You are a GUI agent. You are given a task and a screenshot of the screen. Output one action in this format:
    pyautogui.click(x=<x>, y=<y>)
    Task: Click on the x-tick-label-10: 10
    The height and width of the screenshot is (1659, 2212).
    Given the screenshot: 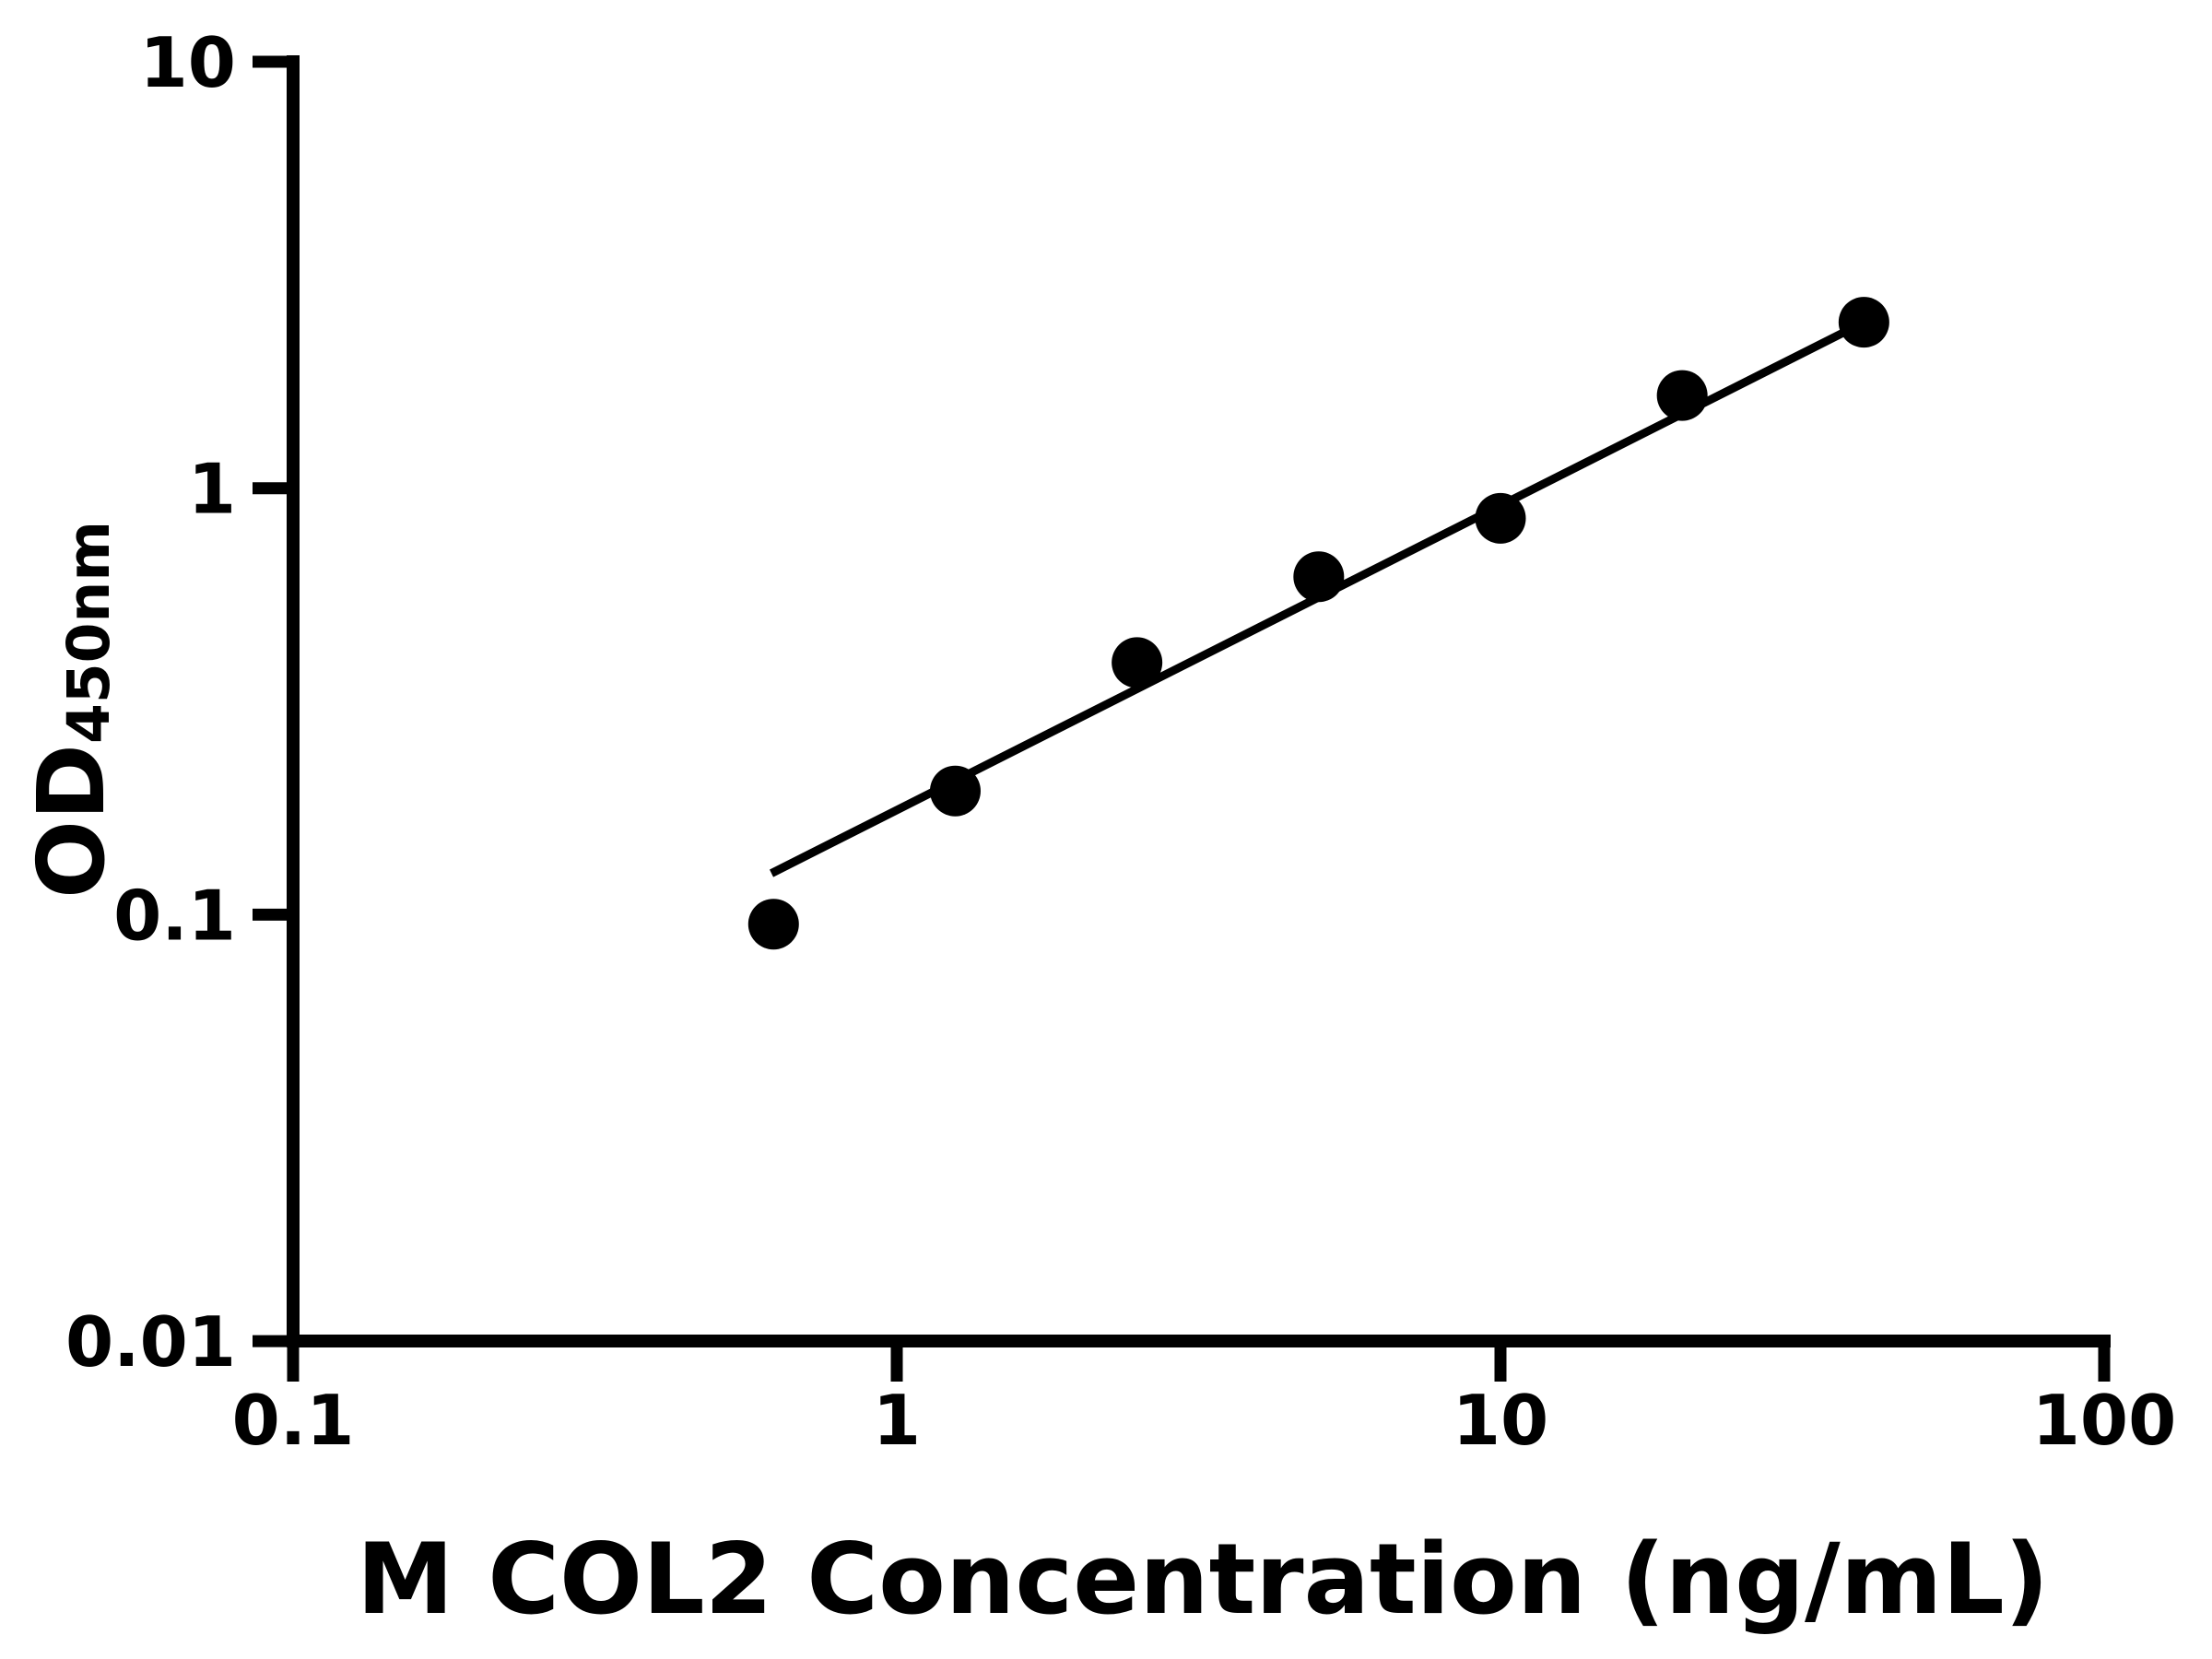 What is the action you would take?
    pyautogui.click(x=1500, y=1420)
    